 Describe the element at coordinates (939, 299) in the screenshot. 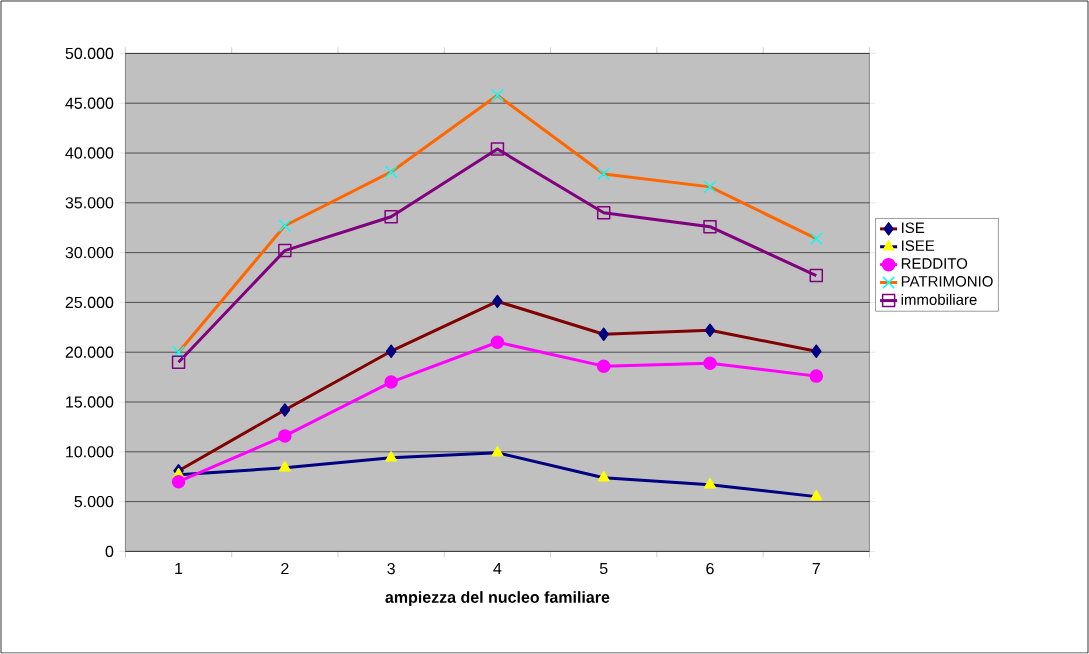

I see `legend-label: immobiliare` at that location.